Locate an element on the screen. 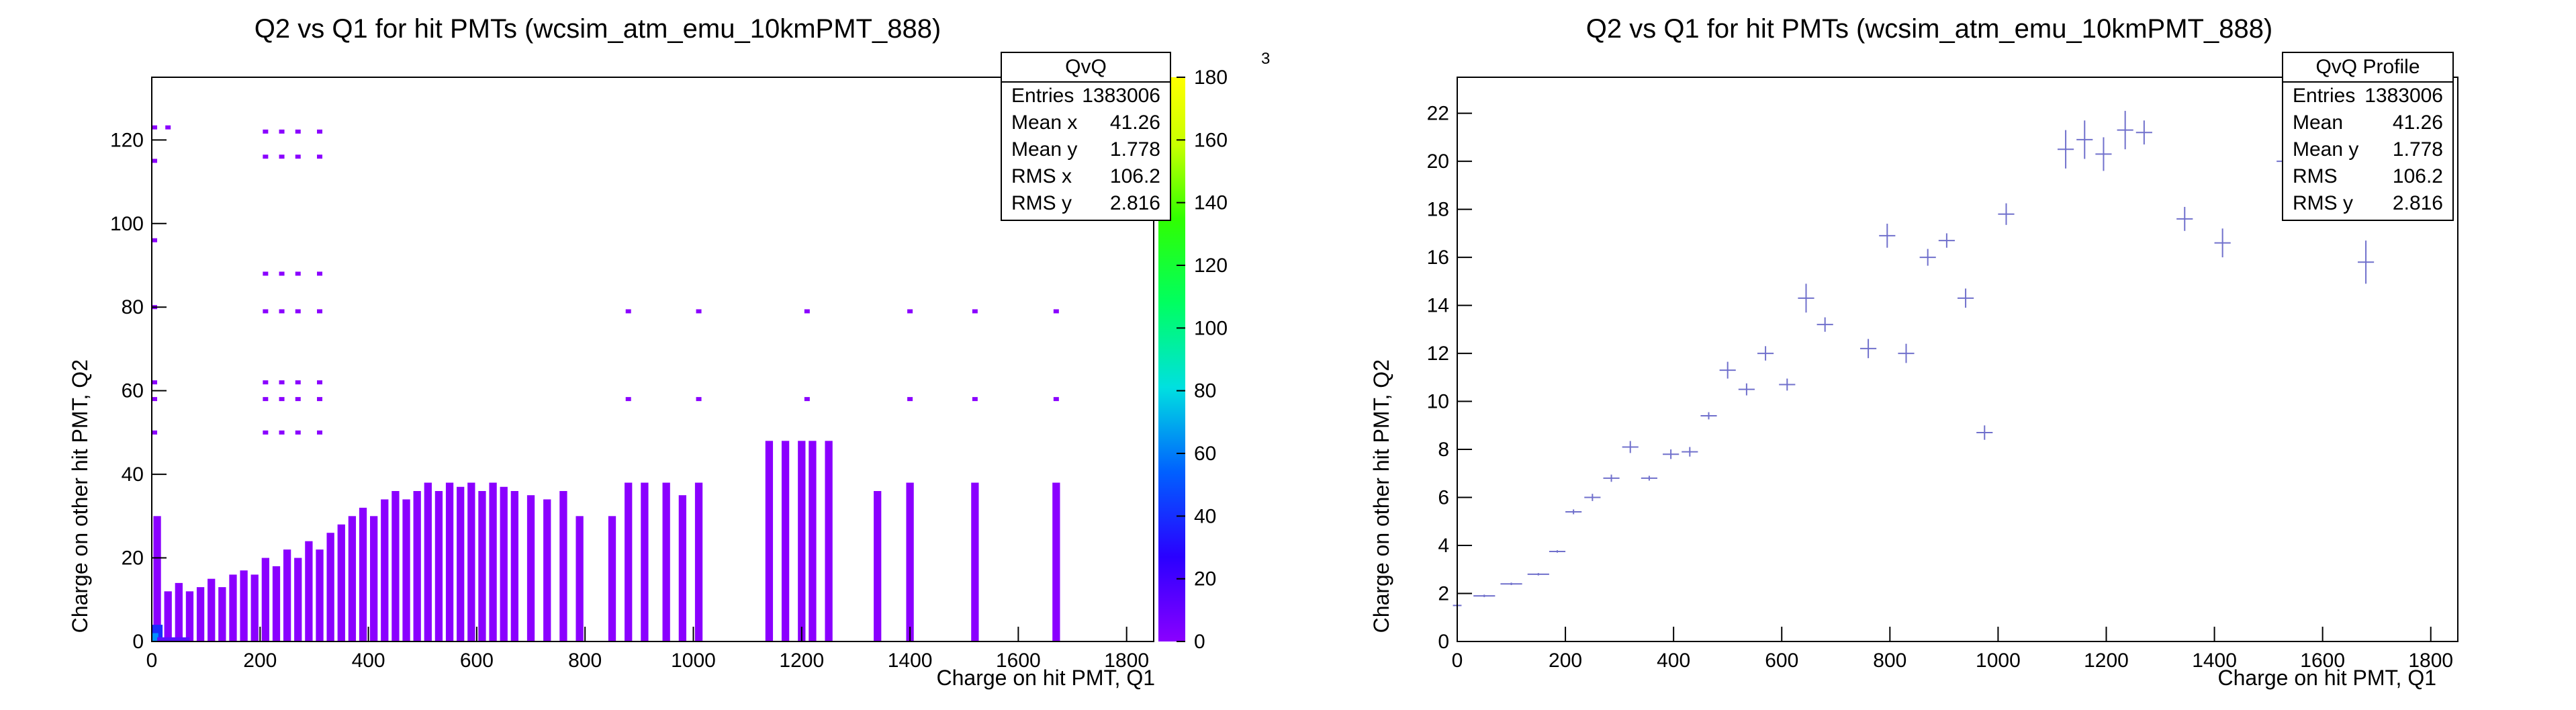 The image size is (2576, 710). stats-row-mean: Mean 41.26 is located at coordinates (2368, 123).